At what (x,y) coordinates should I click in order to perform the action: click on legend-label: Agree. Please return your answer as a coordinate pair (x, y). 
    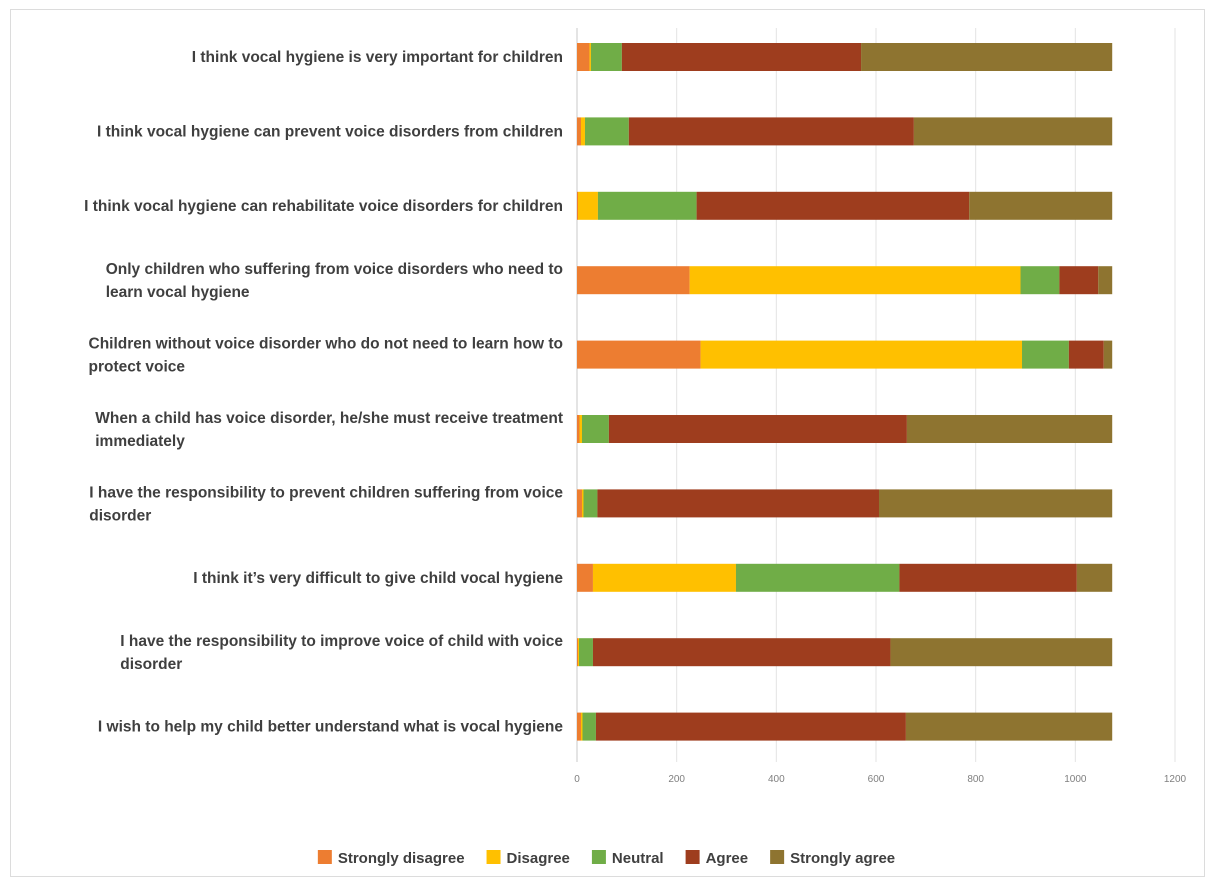
    Looking at the image, I should click on (727, 858).